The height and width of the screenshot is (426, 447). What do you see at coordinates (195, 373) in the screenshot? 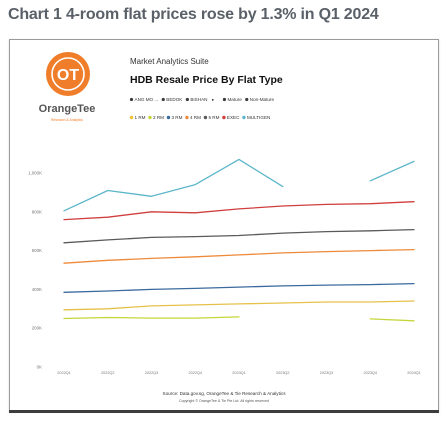
I see `x-tick-label: 2022Q4` at bounding box center [195, 373].